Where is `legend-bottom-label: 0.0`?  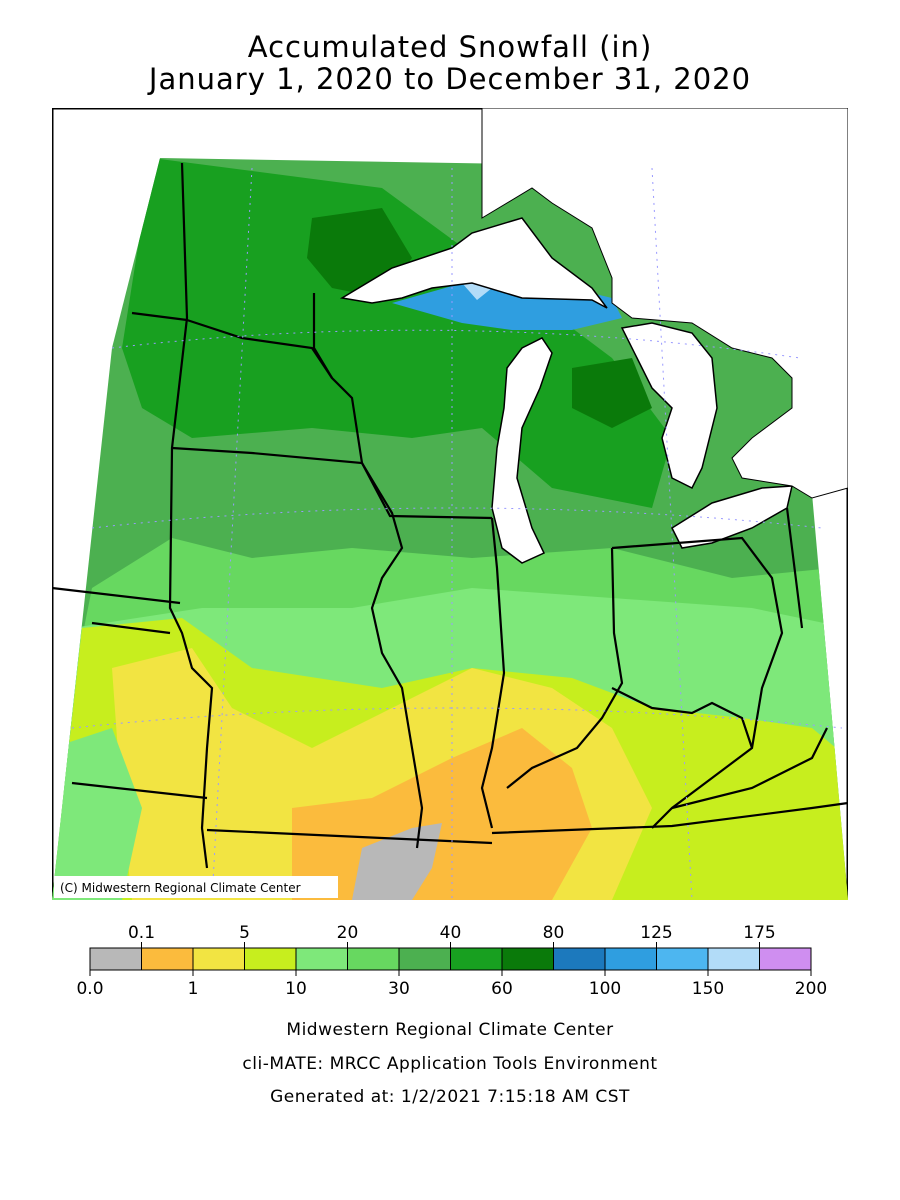 legend-bottom-label: 0.0 is located at coordinates (89, 989).